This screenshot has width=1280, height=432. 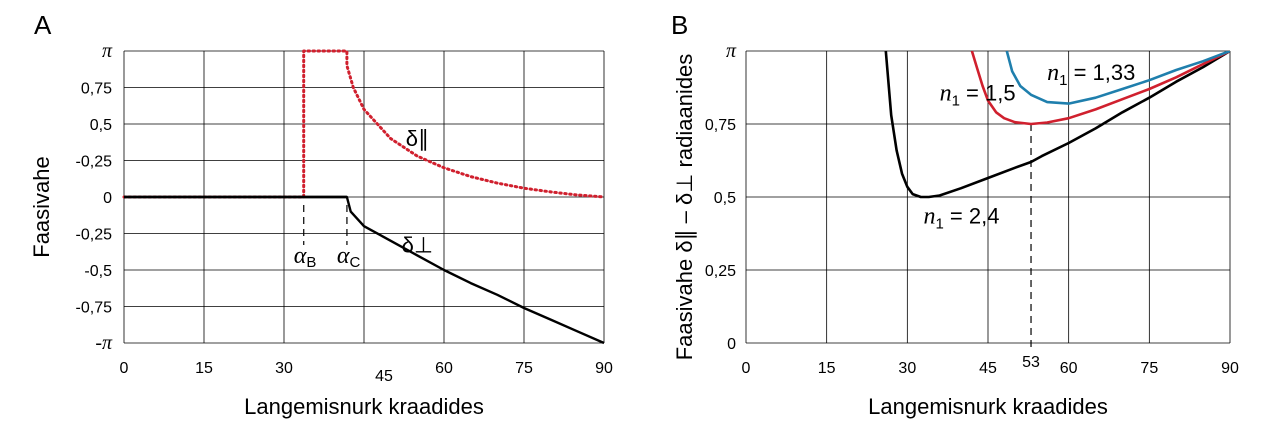 What do you see at coordinates (104, 343) in the screenshot?
I see `y-tick-label: -π` at bounding box center [104, 343].